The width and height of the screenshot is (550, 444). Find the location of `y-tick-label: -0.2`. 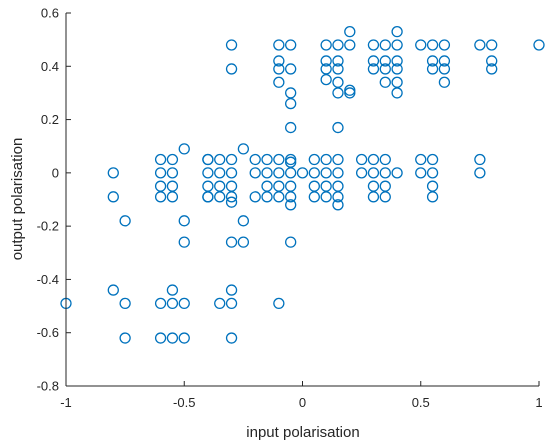

y-tick-label: -0.2 is located at coordinates (48, 226).